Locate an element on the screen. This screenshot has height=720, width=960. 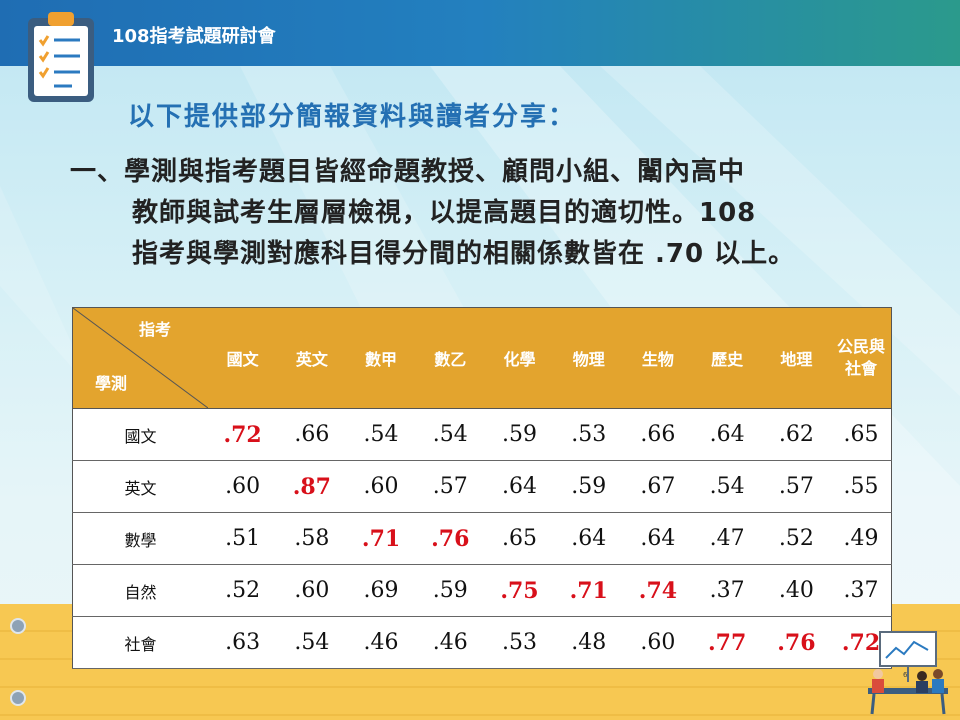
table-row: 國文 .72.66.54.54.59.53.66.64.62.65 is located at coordinates (482, 434).